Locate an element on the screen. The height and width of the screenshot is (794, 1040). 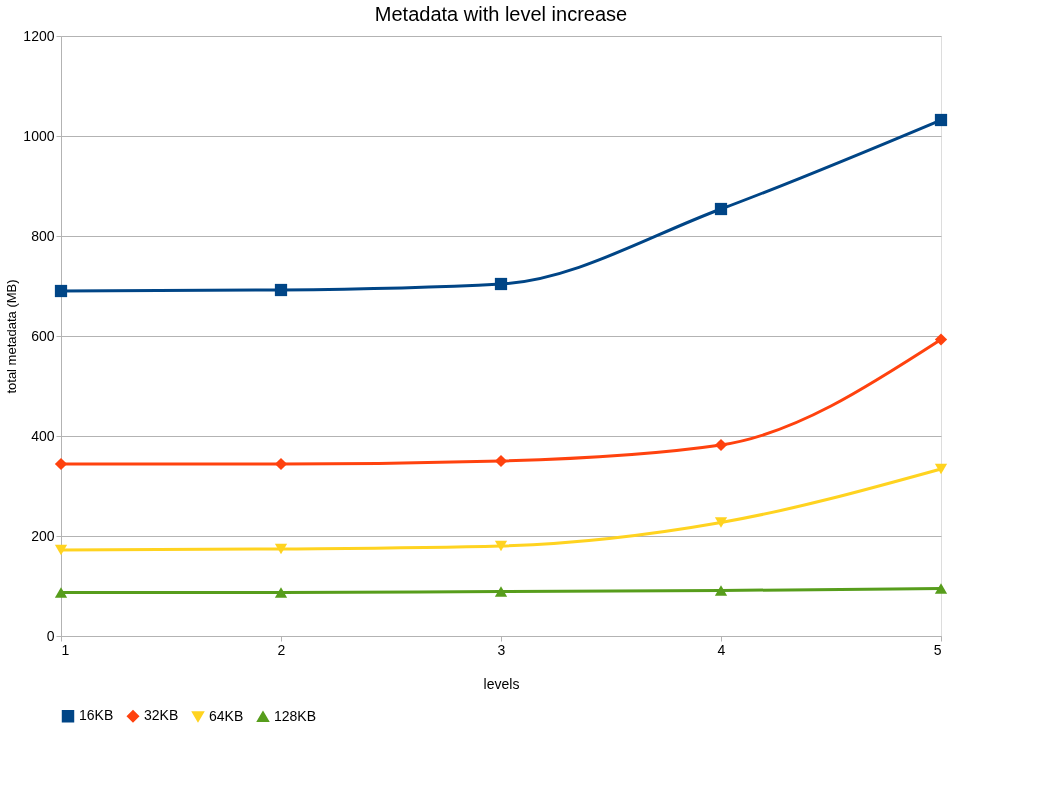
x-tick-label: 5 is located at coordinates (937, 649).